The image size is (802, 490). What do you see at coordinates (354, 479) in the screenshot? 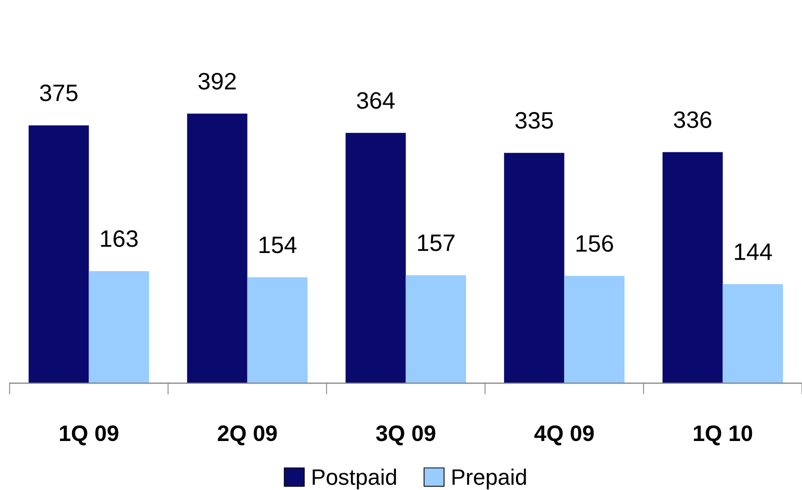
I see `legend-label: Postpaid` at bounding box center [354, 479].